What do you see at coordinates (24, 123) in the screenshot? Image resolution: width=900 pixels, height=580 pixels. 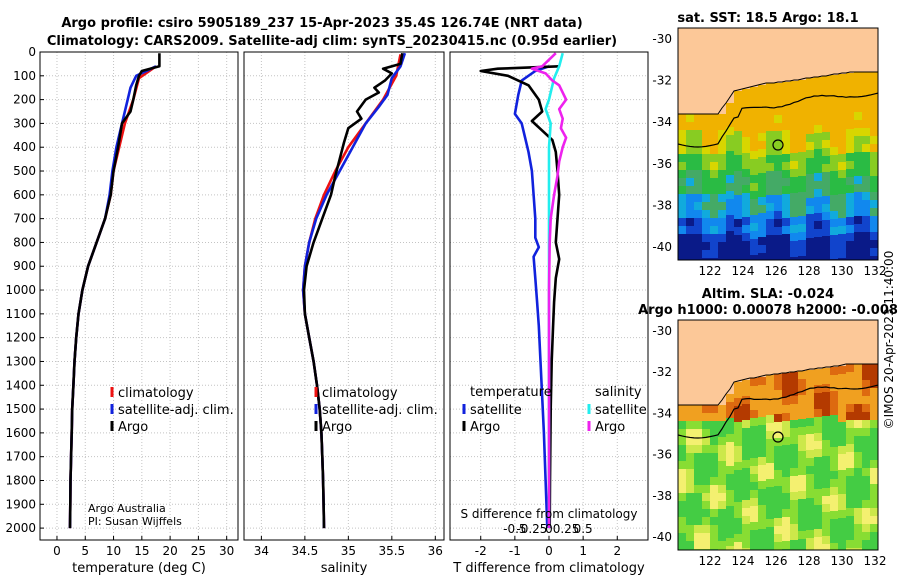 I see `y-tick-label: 300` at bounding box center [24, 123].